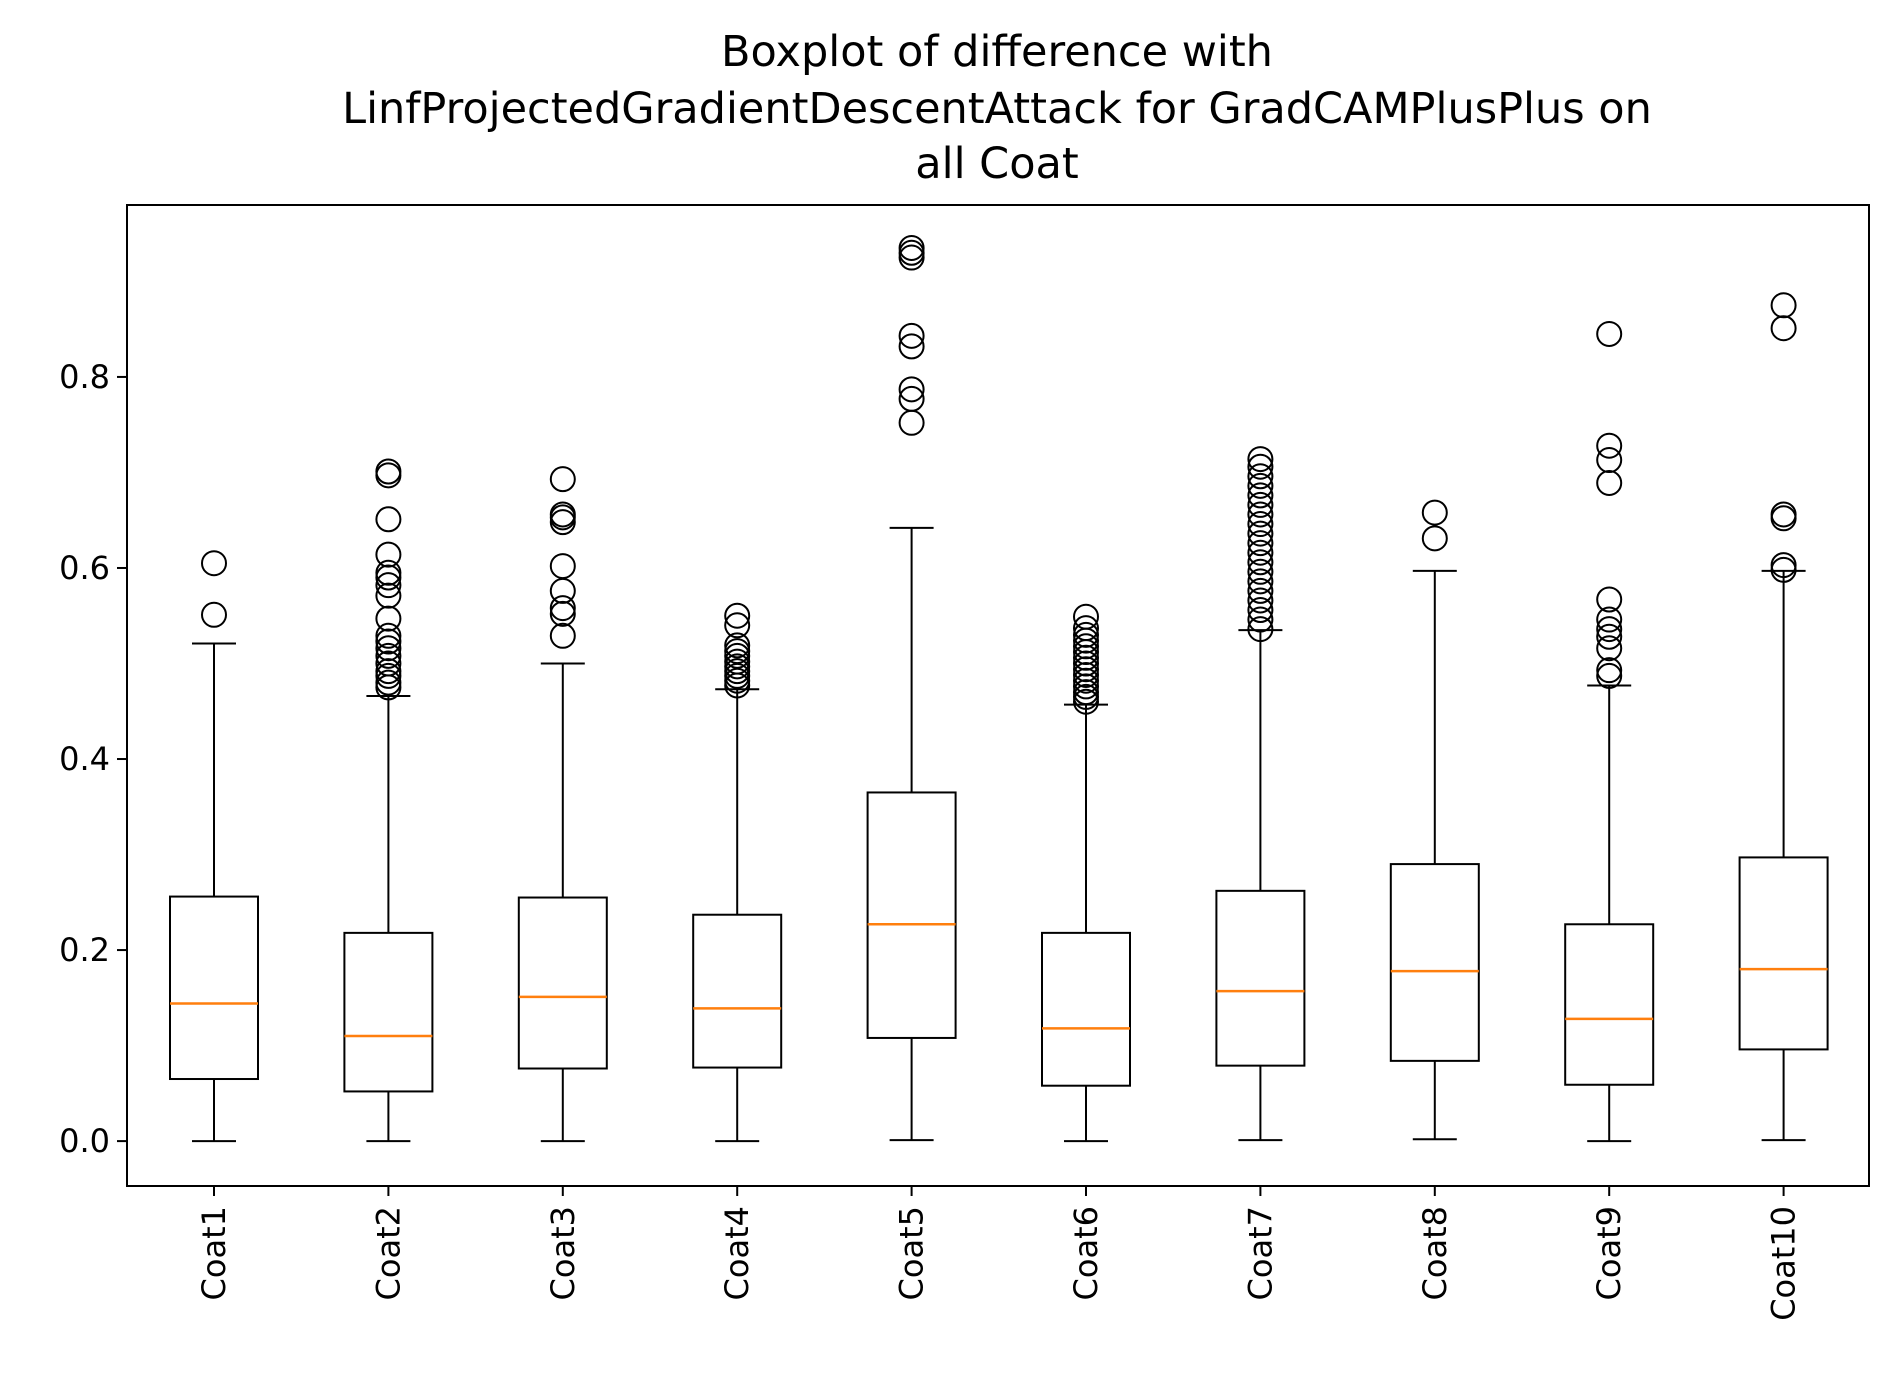  What do you see at coordinates (84, 759) in the screenshot?
I see `y-tick-label: 0.4` at bounding box center [84, 759].